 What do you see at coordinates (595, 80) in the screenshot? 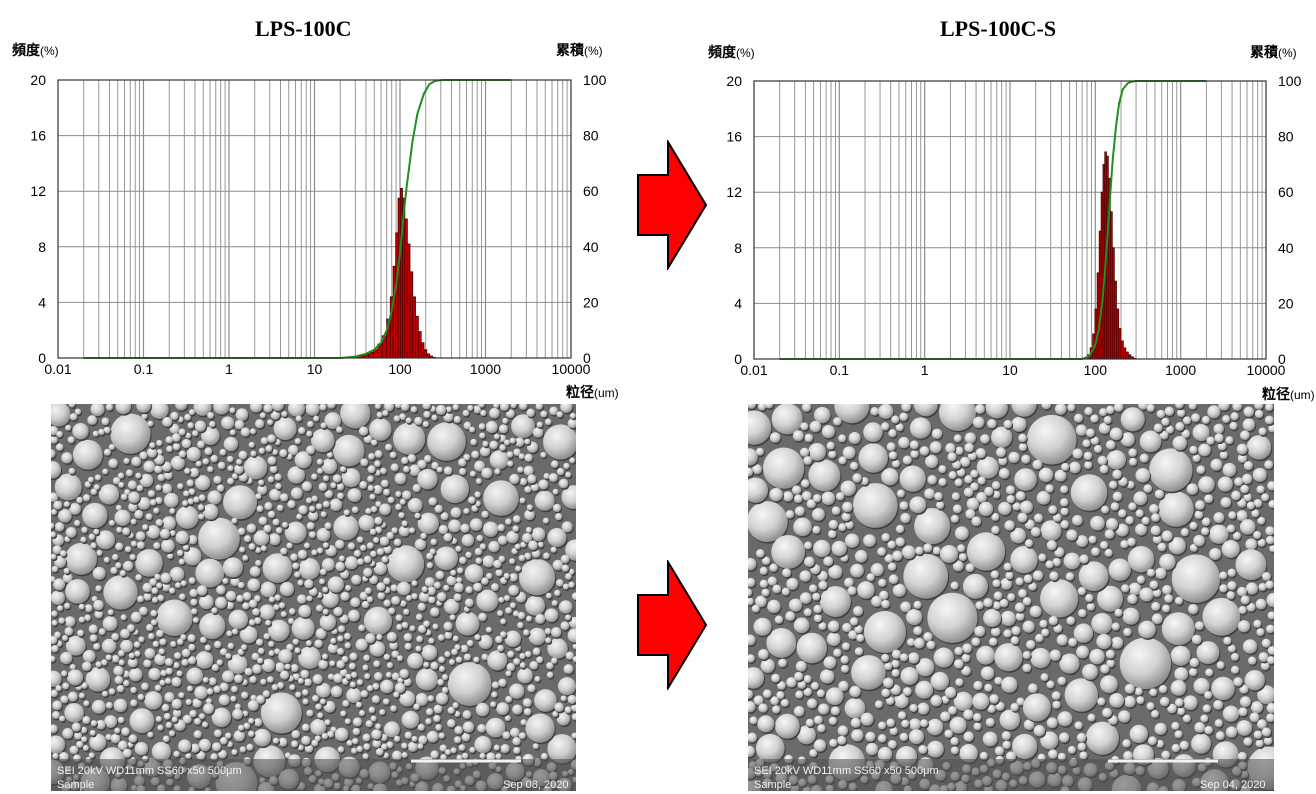
I see `left-y-right-tick-label: 100` at bounding box center [595, 80].